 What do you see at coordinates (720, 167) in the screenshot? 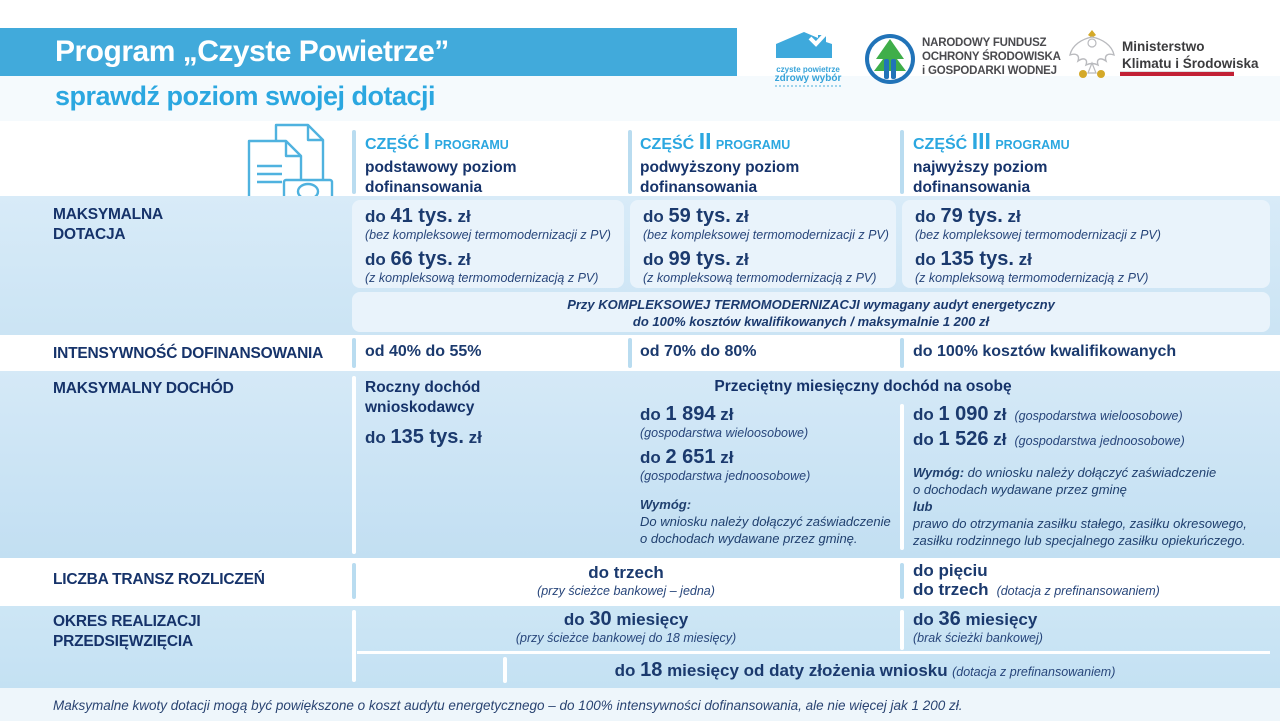
I see `col2-desc1: podwyższony poziom` at bounding box center [720, 167].